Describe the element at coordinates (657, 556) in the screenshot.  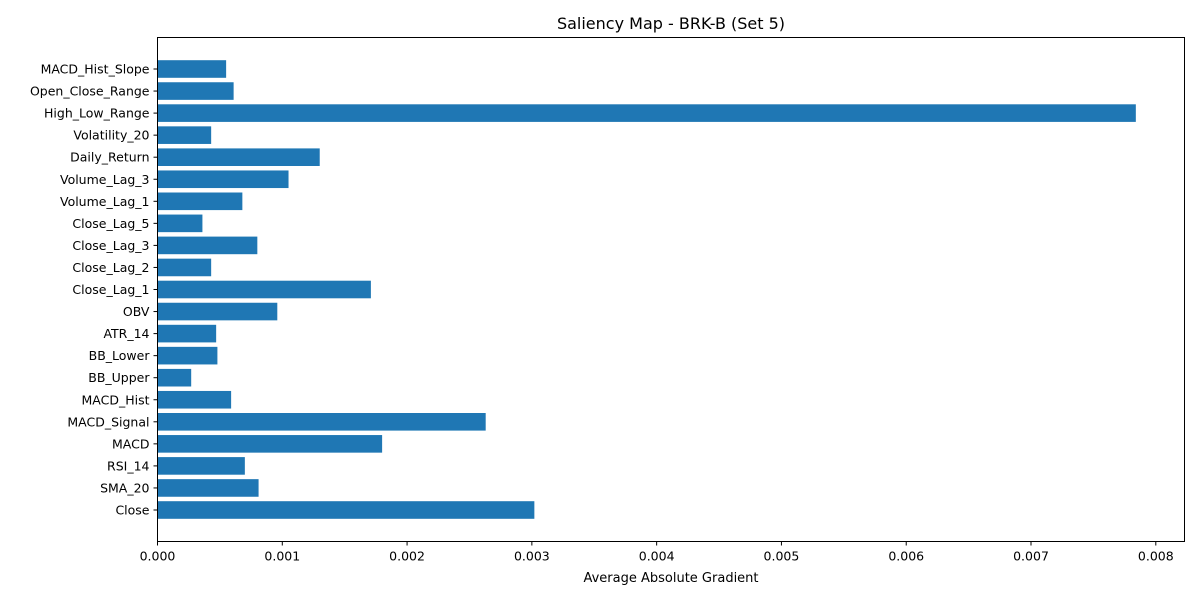
I see `x-tick-label: 0.004` at that location.